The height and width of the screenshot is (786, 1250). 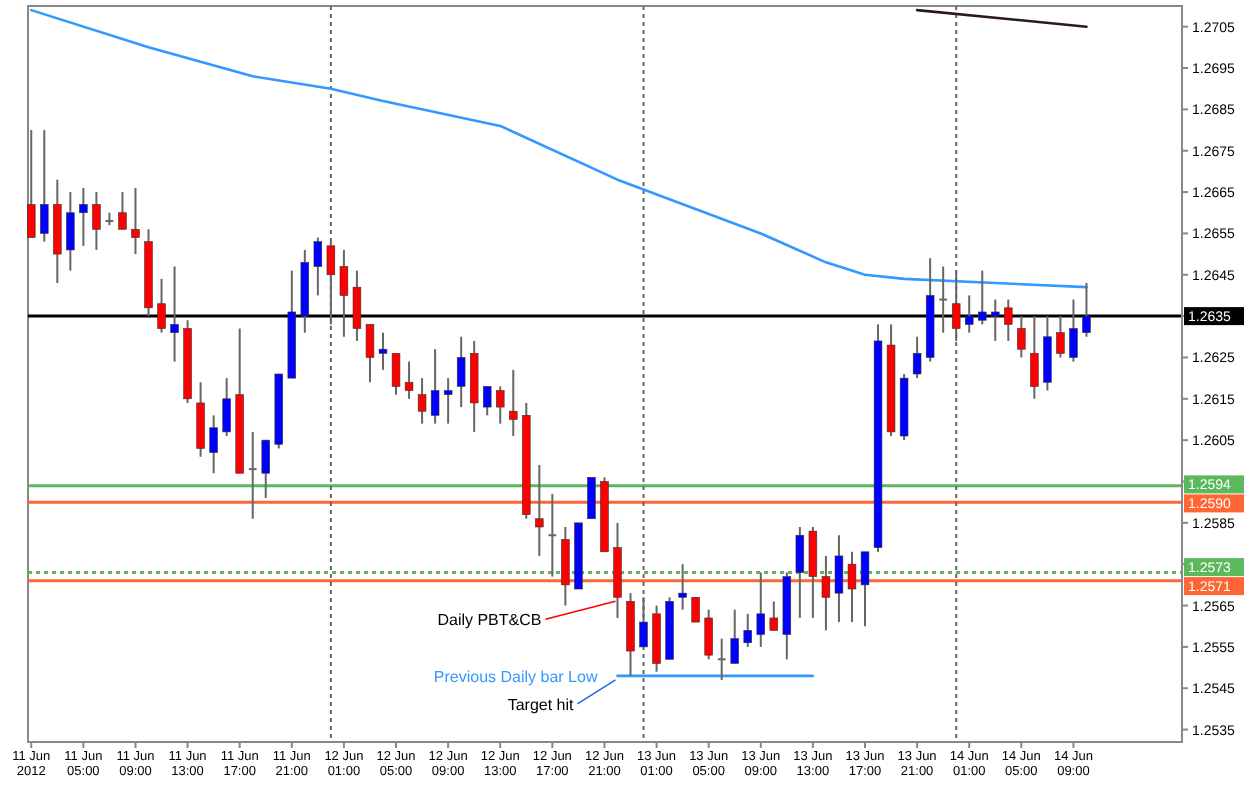 What do you see at coordinates (515, 676) in the screenshot?
I see `series-label: Previous Daily bar Low` at bounding box center [515, 676].